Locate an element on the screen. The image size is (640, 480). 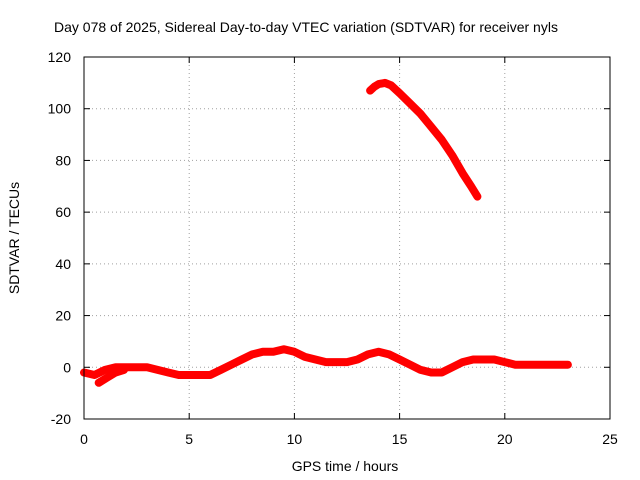
x-tick-label: 5 is located at coordinates (189, 439).